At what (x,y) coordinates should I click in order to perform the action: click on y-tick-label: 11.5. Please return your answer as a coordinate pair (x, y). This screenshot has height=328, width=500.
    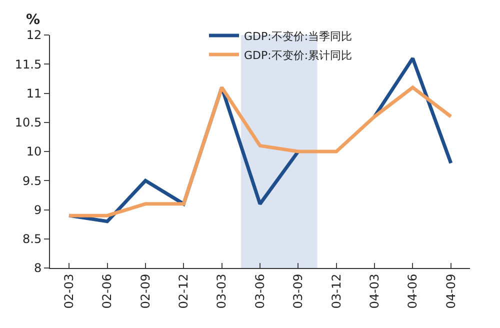
    Looking at the image, I should click on (28, 64).